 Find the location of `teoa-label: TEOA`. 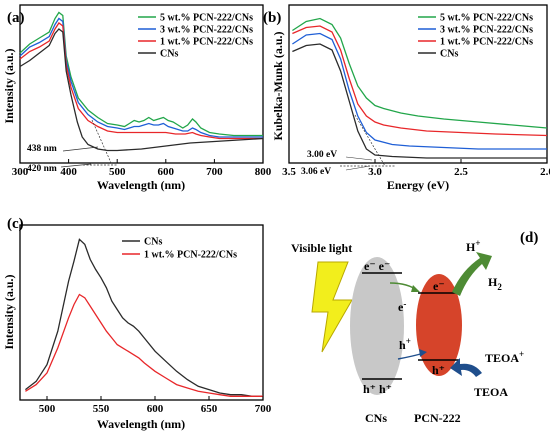

teoa-label: TEOA is located at coordinates (491, 392).